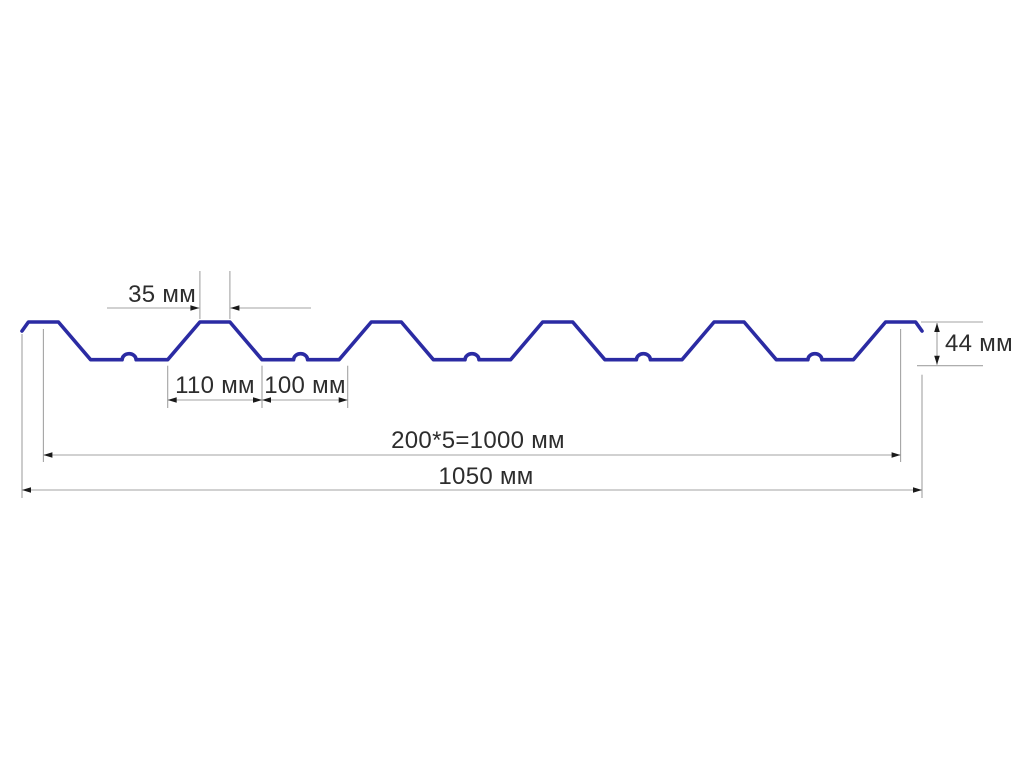 The width and height of the screenshot is (1024, 768). I want to click on dim-label-rib-bottom: 110 мм, so click(215, 385).